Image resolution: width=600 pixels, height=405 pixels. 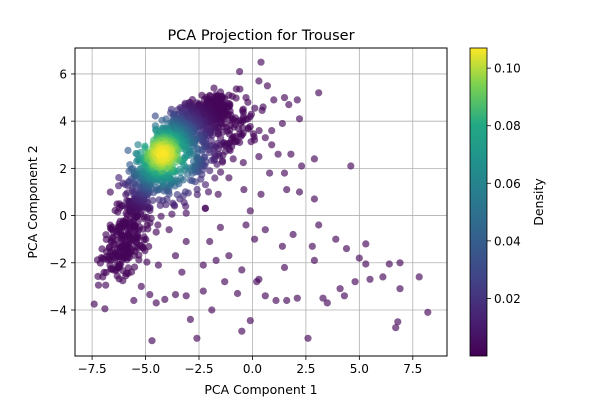 What do you see at coordinates (145, 369) in the screenshot?
I see `x-tick-label: −5.0` at bounding box center [145, 369].